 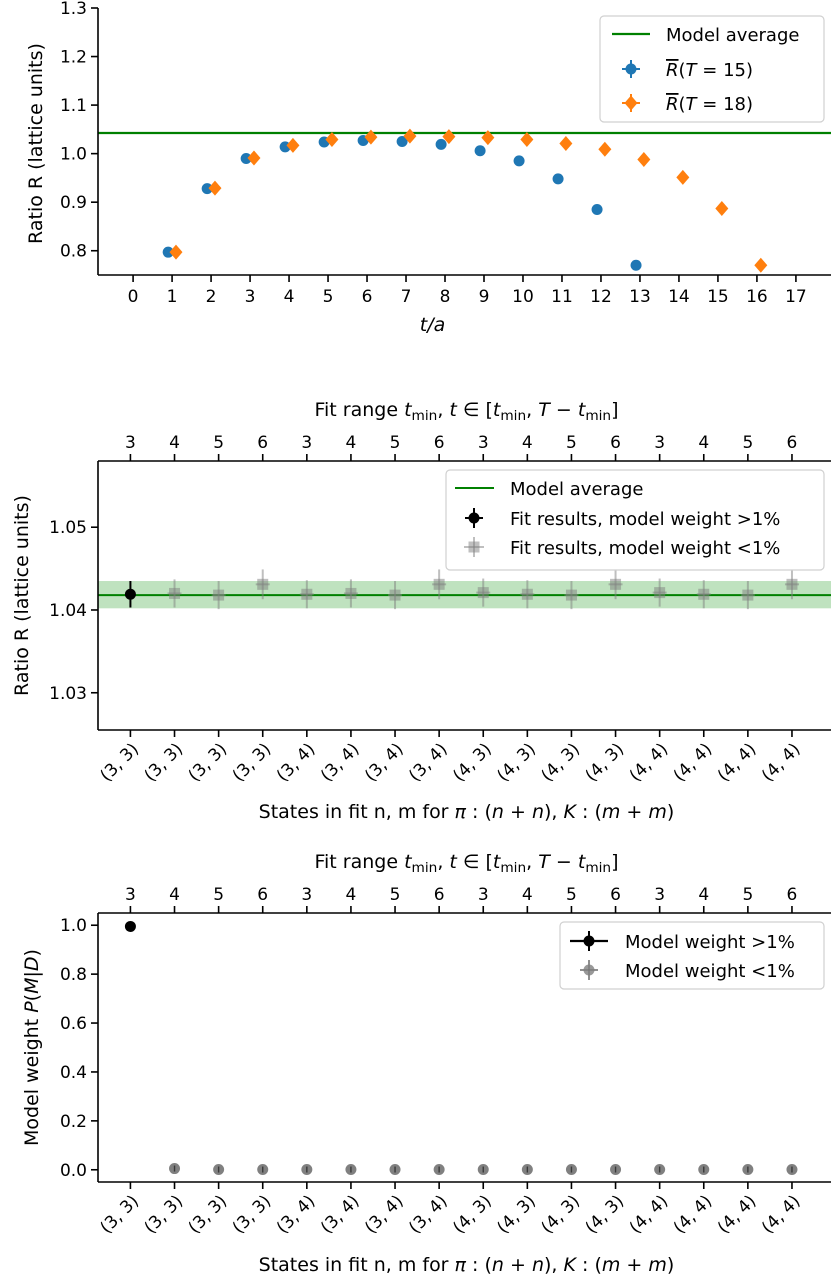 What do you see at coordinates (68, 694) in the screenshot?
I see `y-tick-label: 1.03` at bounding box center [68, 694].